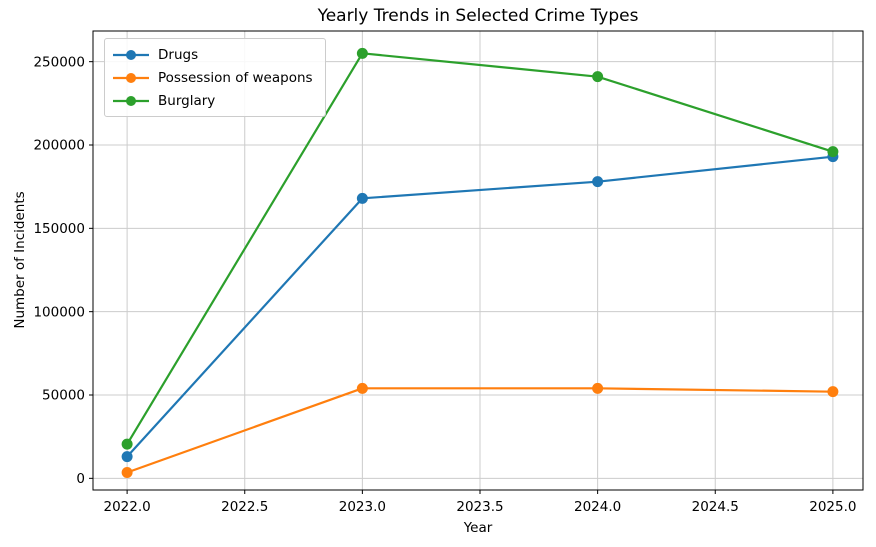 Image resolution: width=876 pixels, height=547 pixels. I want to click on x-tick-label: 2025.0, so click(832, 507).